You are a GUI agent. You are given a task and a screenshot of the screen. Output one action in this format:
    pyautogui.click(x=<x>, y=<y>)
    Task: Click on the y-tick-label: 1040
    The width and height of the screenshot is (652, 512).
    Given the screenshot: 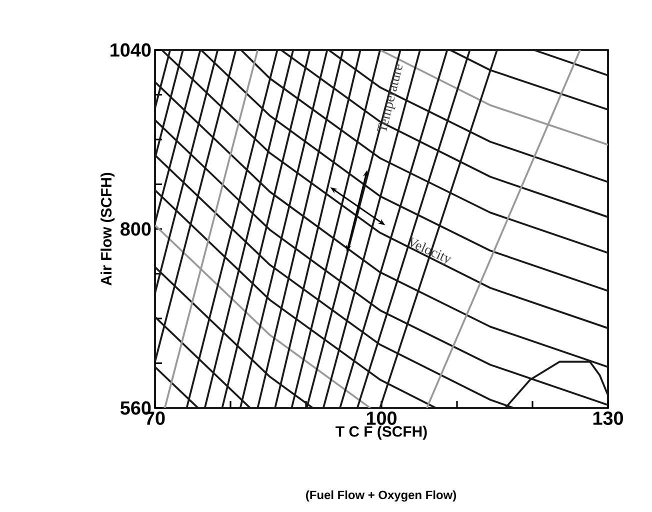 What is the action you would take?
    pyautogui.click(x=130, y=50)
    